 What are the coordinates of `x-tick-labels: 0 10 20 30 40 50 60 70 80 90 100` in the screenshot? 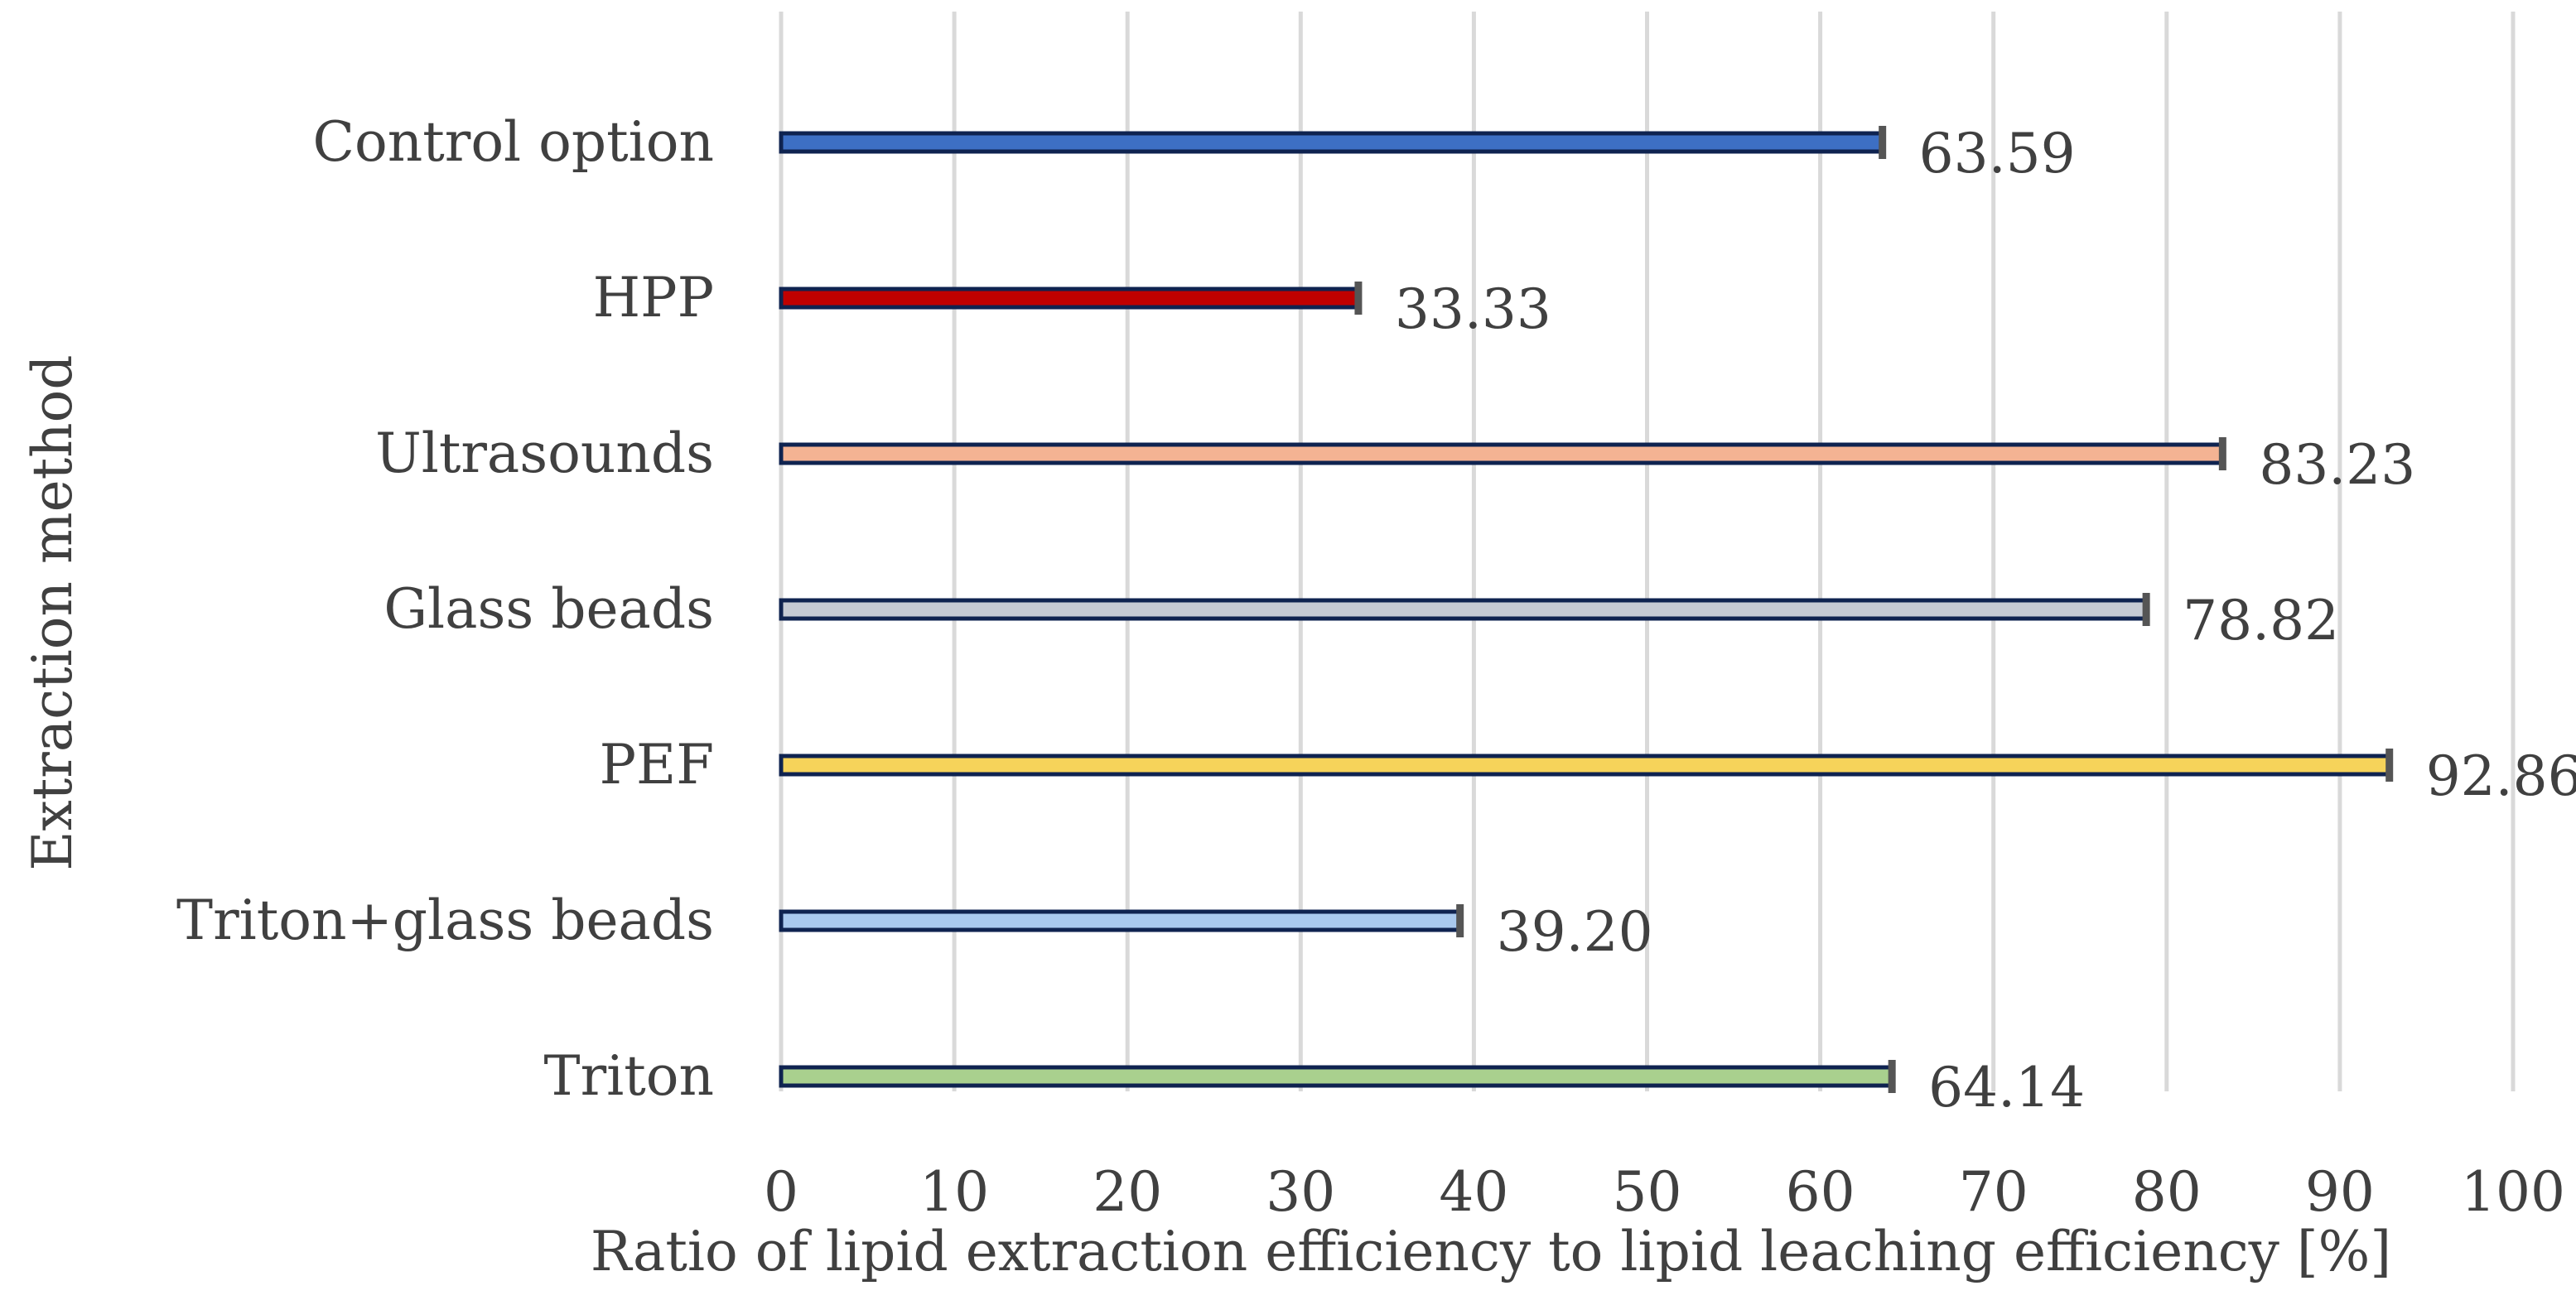 It's located at (1665, 1192).